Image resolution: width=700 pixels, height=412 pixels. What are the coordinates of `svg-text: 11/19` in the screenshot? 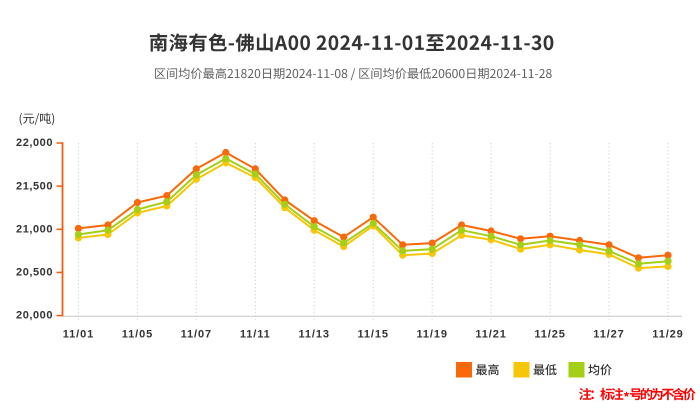 It's located at (431, 335).